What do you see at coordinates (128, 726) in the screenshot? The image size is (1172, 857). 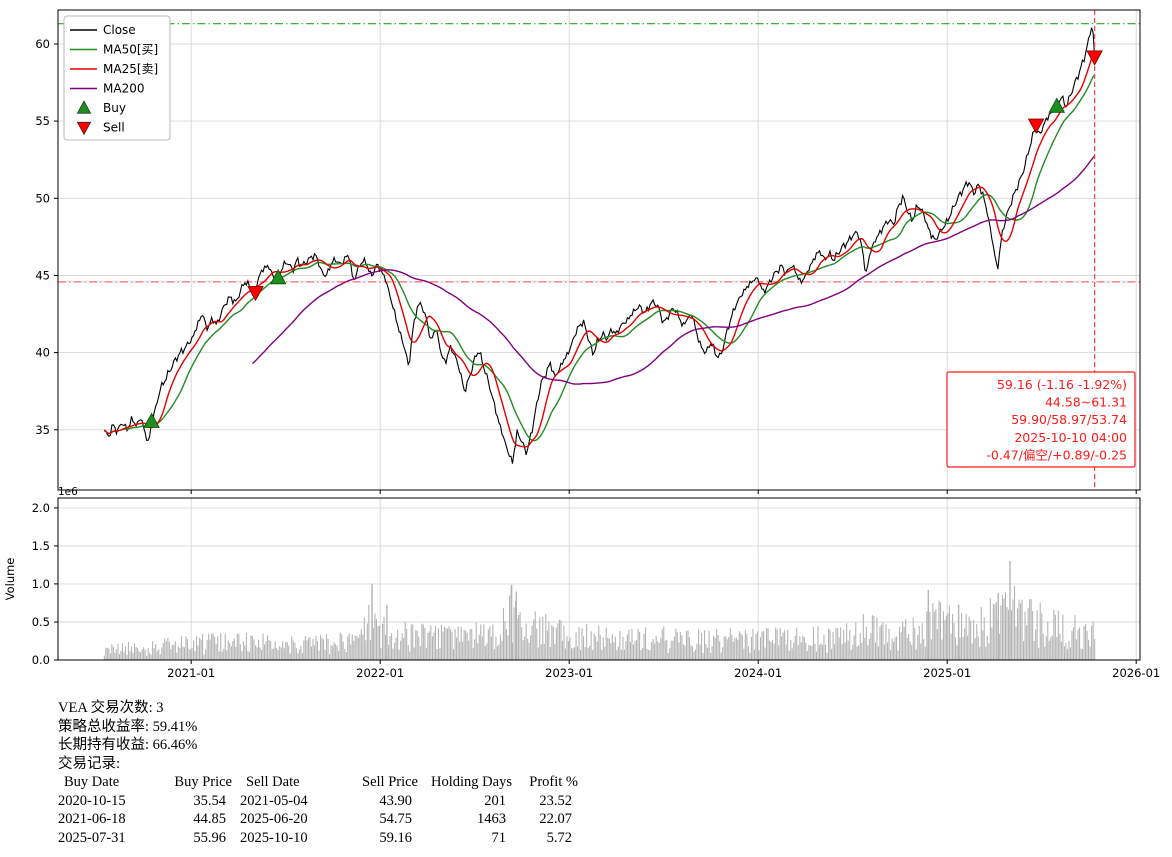 I see `stats-strategy-return: 策略总收益率: 59.41%` at bounding box center [128, 726].